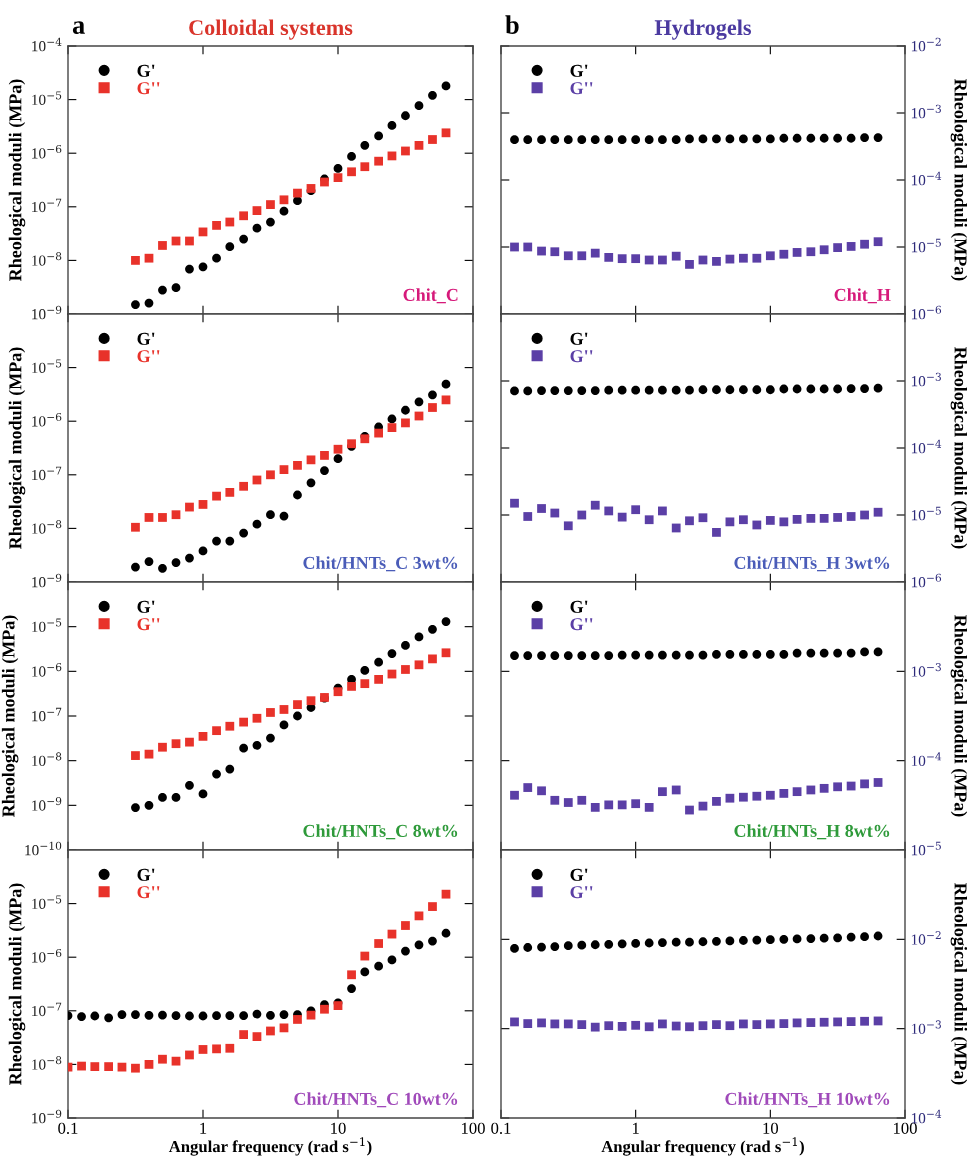 The image size is (967, 1172). Describe the element at coordinates (47, 473) in the screenshot. I see `y-tick-label: 10$^{−7}$` at that location.